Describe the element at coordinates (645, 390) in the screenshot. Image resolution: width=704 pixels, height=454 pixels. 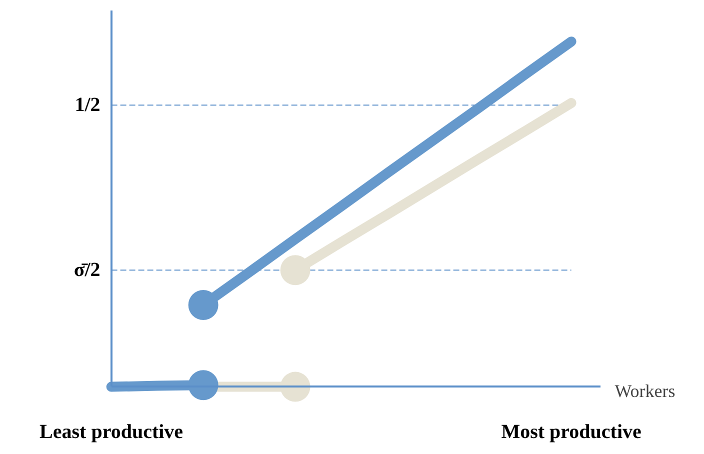
I see `x-axis-title: Workers` at that location.